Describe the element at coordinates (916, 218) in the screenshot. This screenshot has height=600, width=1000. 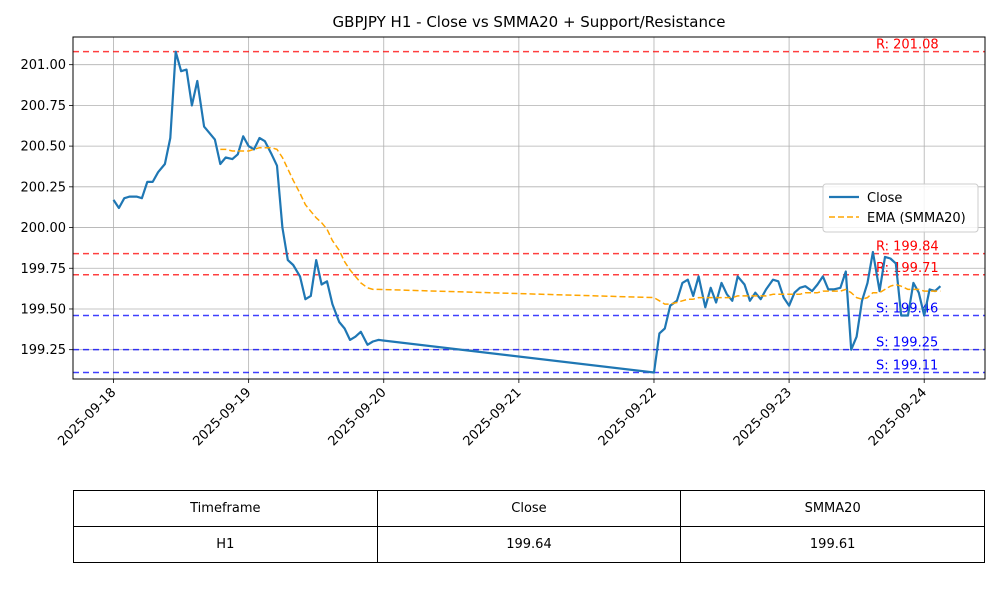
I see `legend-smma-label: EMA (SMMA20)` at that location.